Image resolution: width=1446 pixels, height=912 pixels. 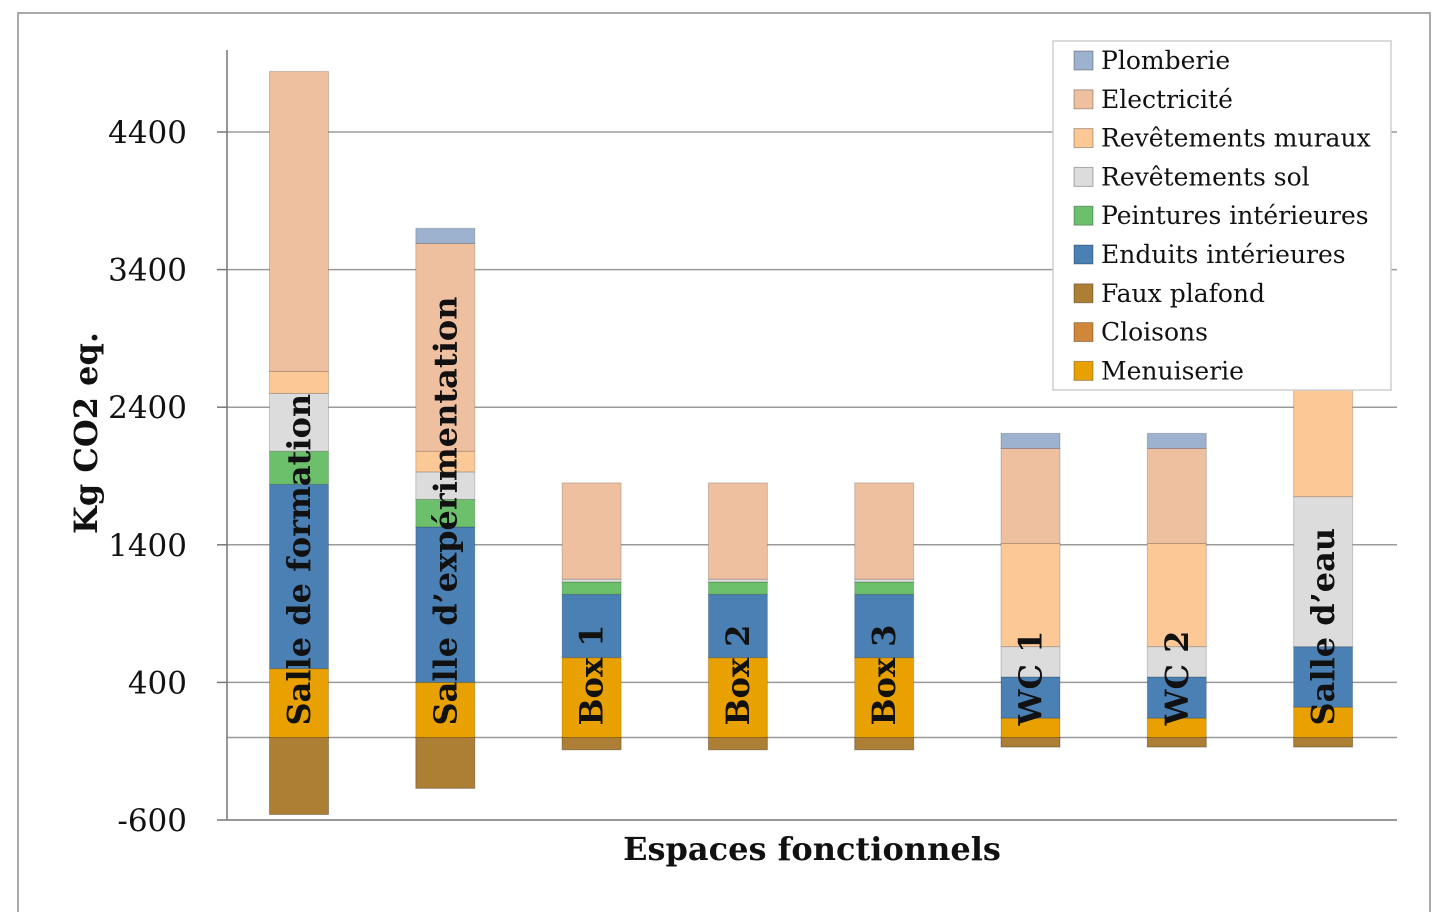 What do you see at coordinates (592, 675) in the screenshot?
I see `category-label: Box 1` at bounding box center [592, 675].